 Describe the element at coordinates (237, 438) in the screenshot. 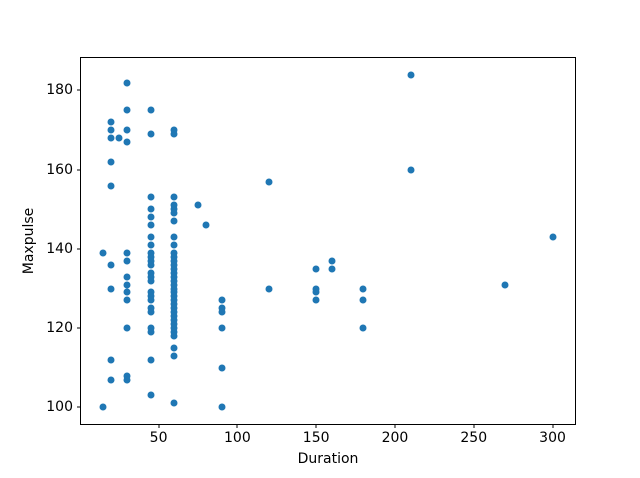

I see `x-tick-label: 100` at that location.